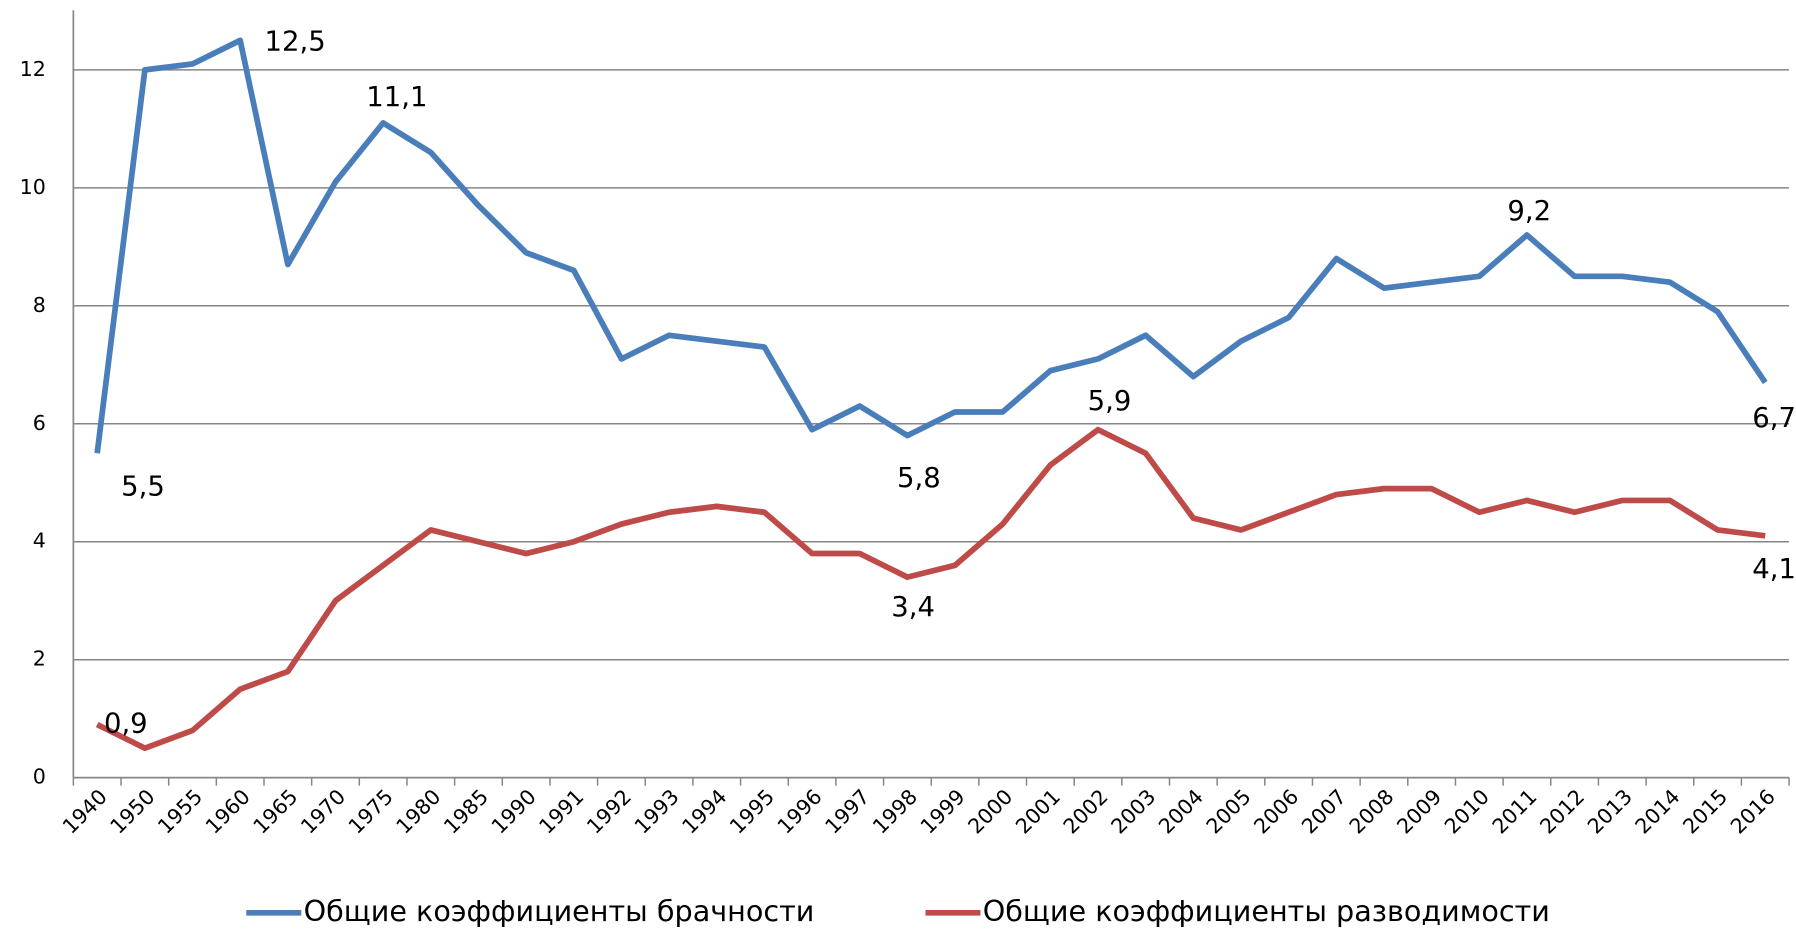 The image size is (1796, 930). Describe the element at coordinates (371, 812) in the screenshot. I see `x-tick-label: 1975` at that location.